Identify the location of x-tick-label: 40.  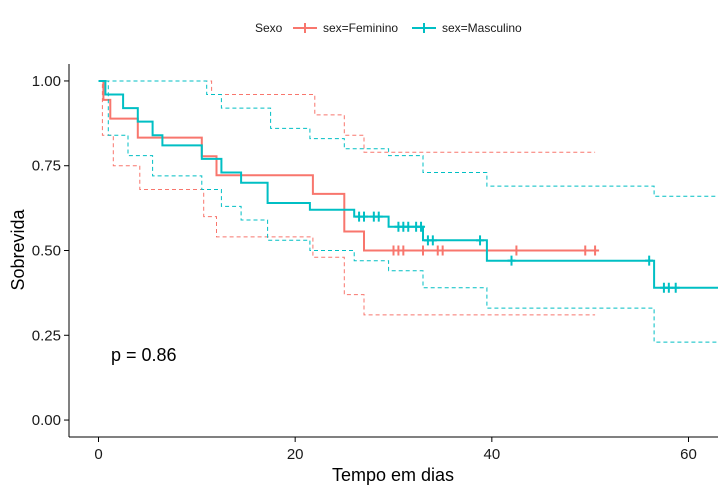
(491, 454).